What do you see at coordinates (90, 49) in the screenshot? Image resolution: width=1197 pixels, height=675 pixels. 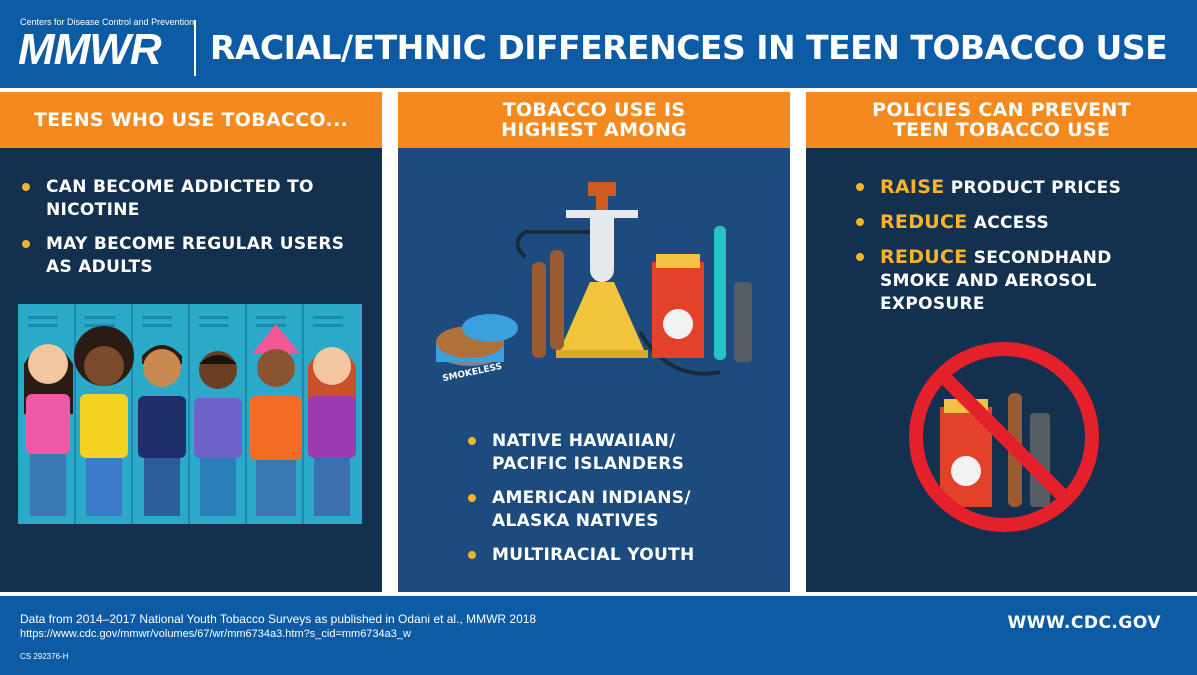 I see `mmwr-logo: MMWR` at bounding box center [90, 49].